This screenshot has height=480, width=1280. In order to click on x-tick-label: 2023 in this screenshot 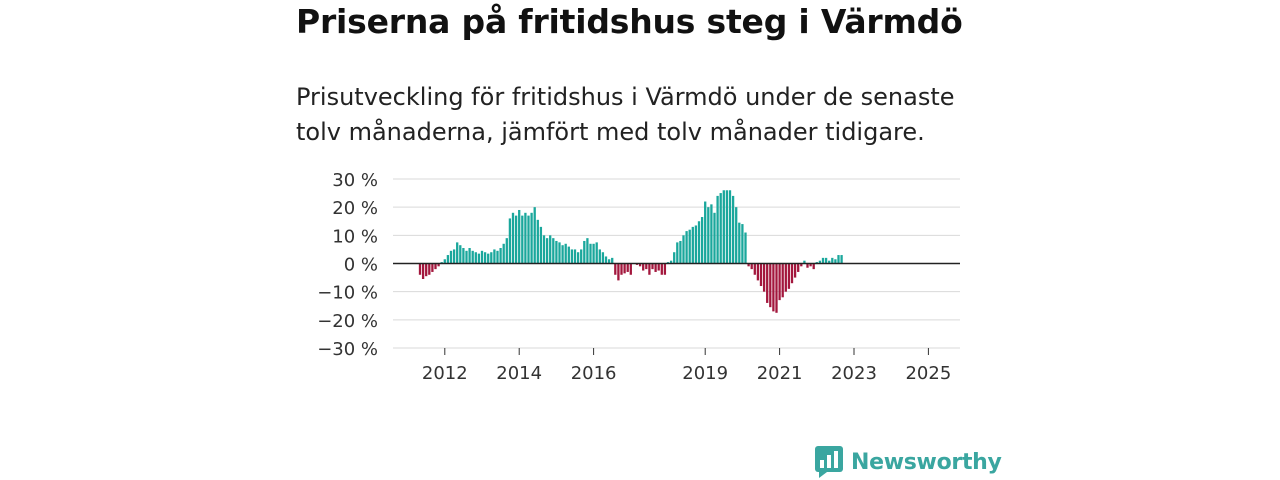, I will do `click(854, 373)`.